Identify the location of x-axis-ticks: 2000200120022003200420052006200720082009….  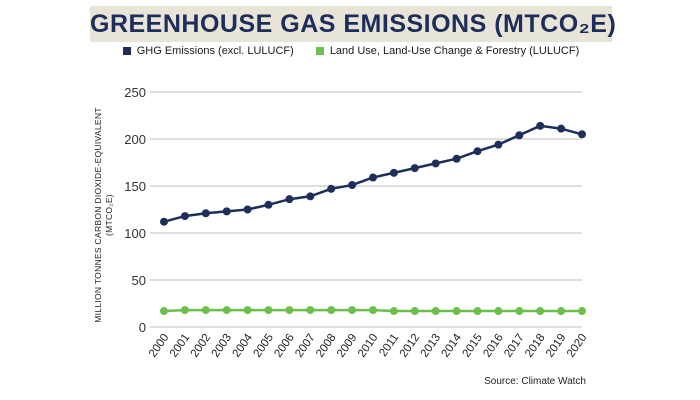
(368, 345).